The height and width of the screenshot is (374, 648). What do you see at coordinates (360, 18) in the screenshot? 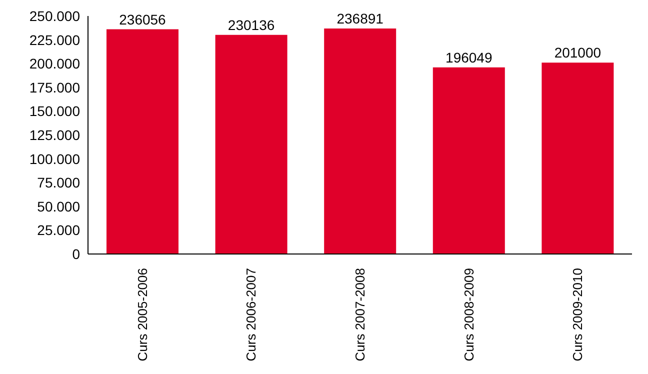
I see `data-label: 236891` at bounding box center [360, 18].